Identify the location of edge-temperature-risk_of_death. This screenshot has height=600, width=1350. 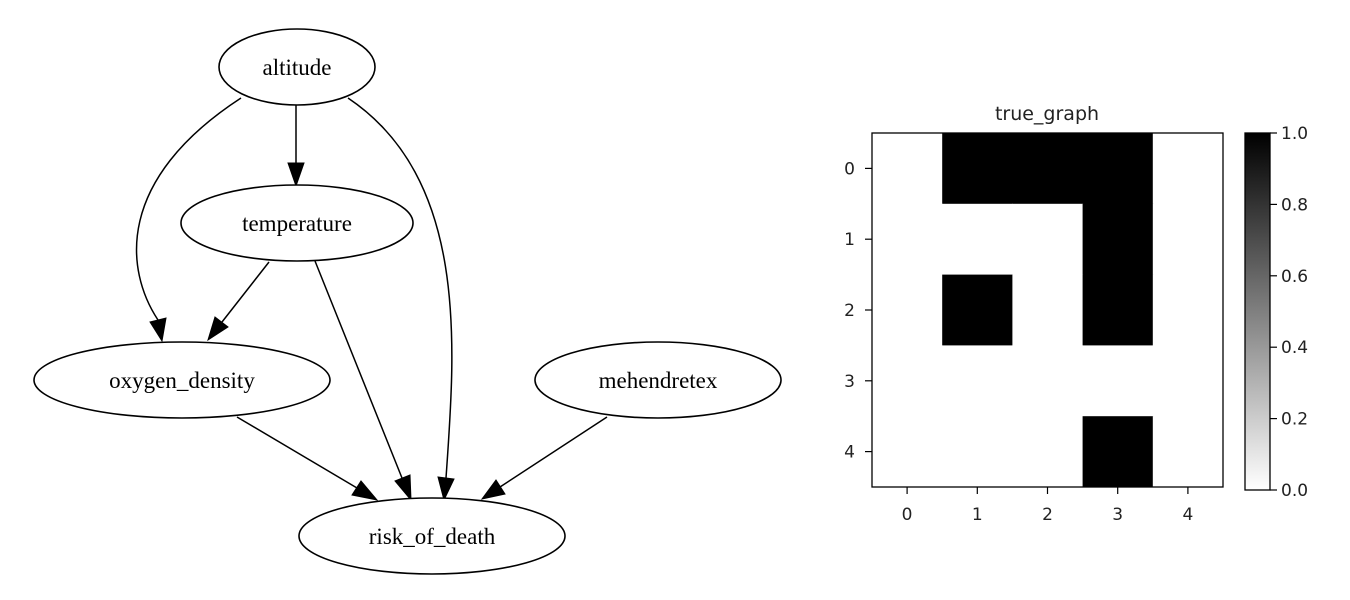
(363, 381).